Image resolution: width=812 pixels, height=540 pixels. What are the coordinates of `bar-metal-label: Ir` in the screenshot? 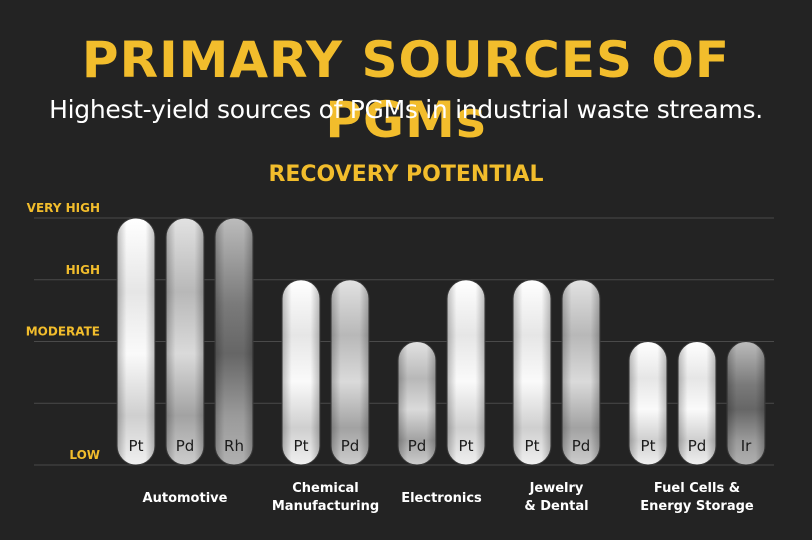 It's located at (746, 446).